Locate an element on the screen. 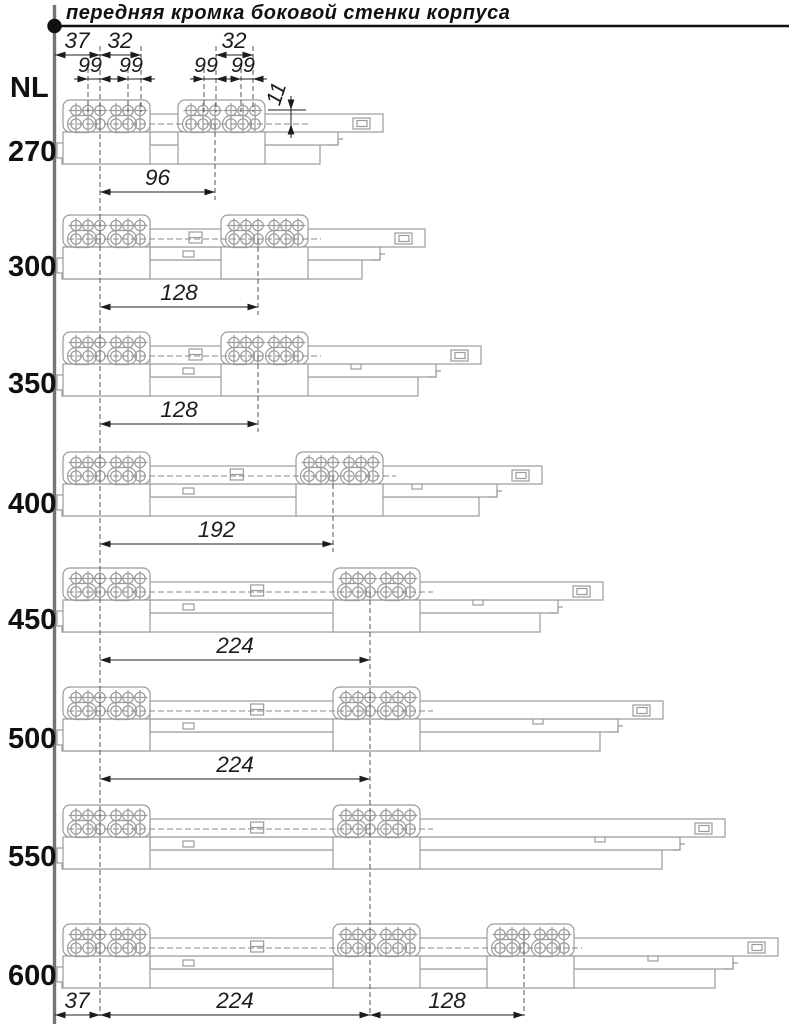  cabinet-front-edge-line is located at coordinates (54, 514).